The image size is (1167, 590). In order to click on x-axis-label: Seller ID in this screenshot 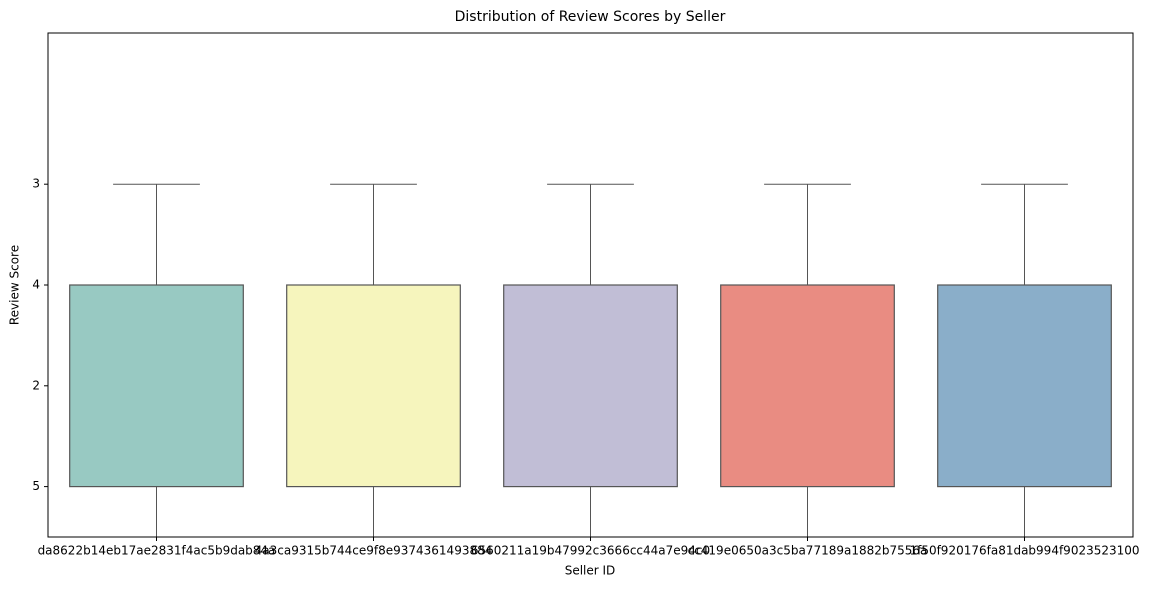, I will do `click(590, 571)`.